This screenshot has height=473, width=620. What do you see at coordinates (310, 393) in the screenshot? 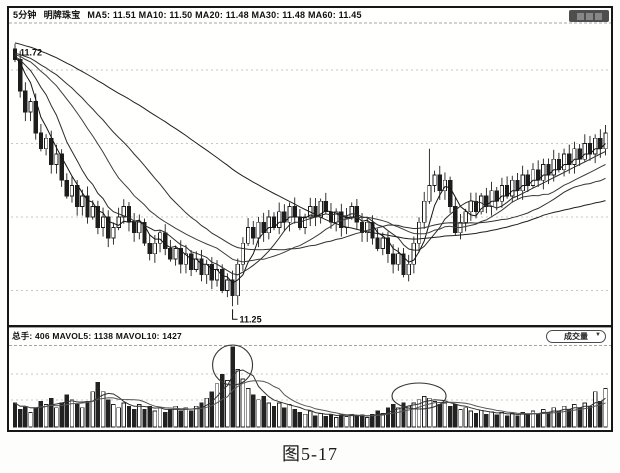
I see `mavol-lines` at bounding box center [310, 393].